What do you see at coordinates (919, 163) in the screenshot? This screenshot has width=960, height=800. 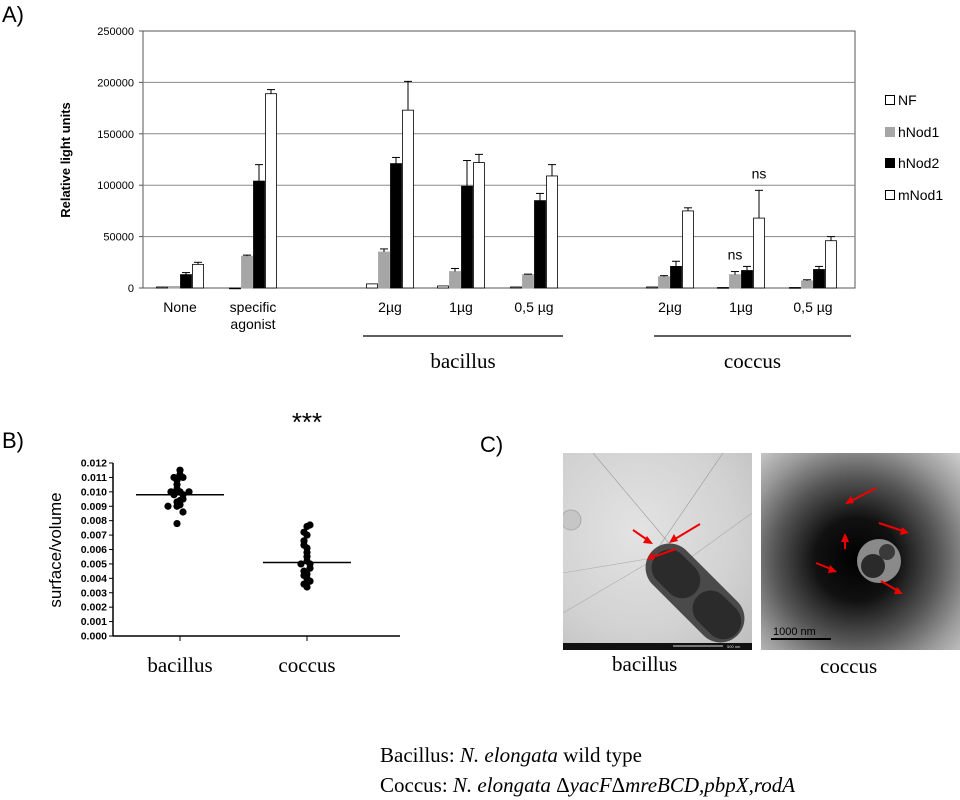 I see `legend-label: hNod2` at bounding box center [919, 163].